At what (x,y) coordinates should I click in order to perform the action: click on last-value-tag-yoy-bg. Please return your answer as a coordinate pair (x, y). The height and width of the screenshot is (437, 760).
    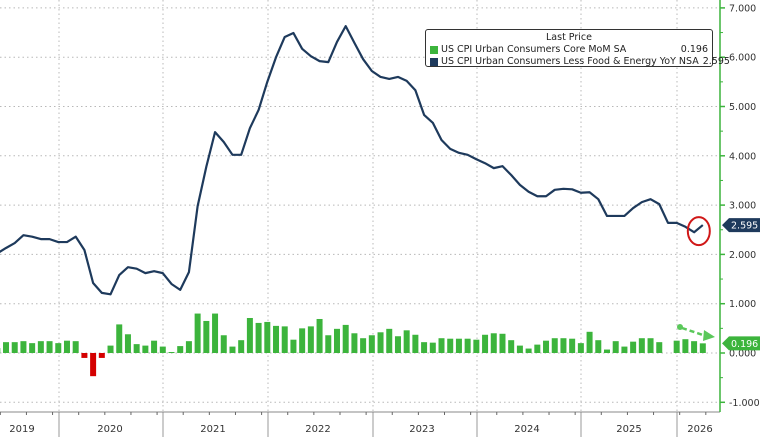
    Looking at the image, I should click on (741, 225).